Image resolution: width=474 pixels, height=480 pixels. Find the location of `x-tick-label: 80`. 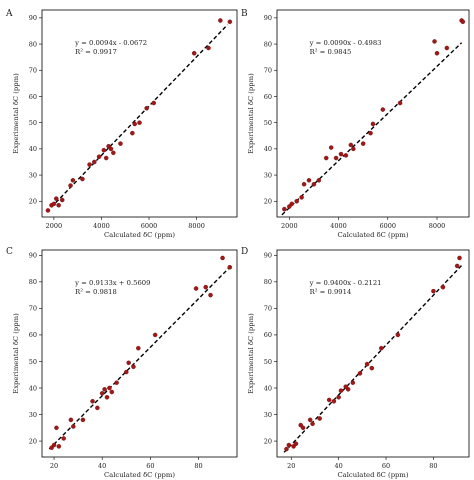

x-tick-label: 80 is located at coordinates (198, 466).